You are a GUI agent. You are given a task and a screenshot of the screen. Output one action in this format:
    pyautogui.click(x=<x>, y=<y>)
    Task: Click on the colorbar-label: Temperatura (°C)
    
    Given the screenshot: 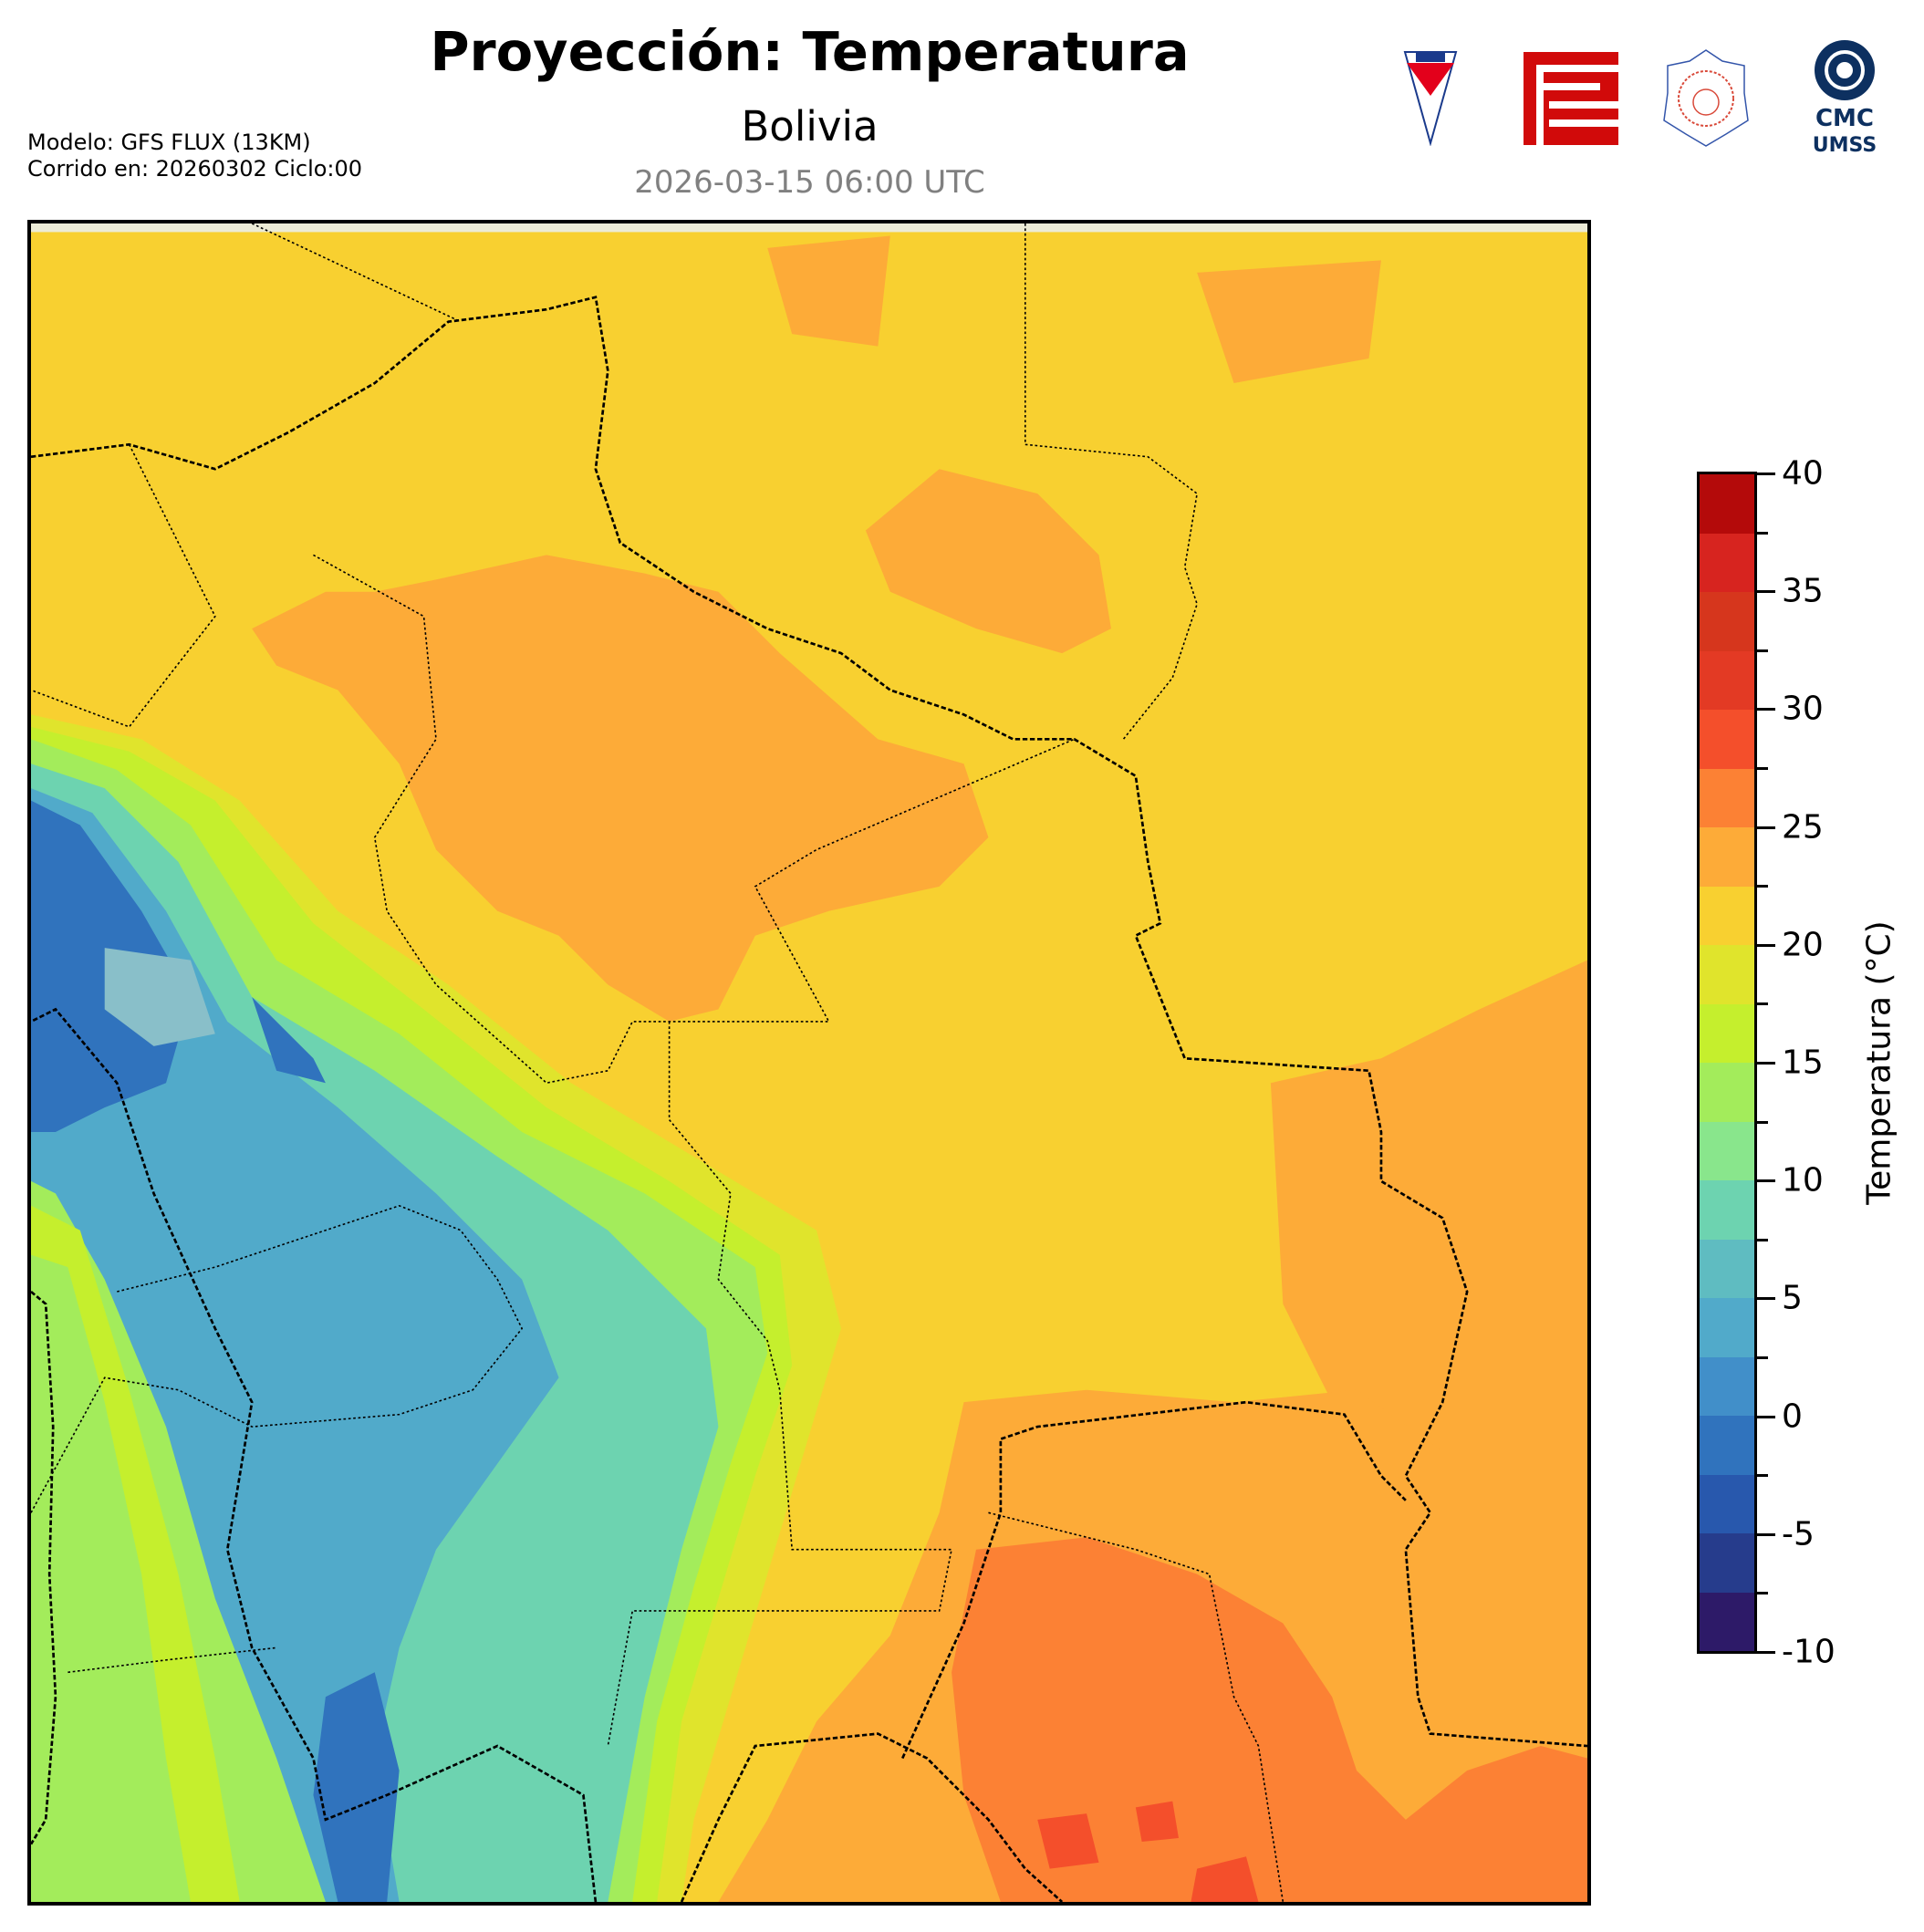 What is the action you would take?
    pyautogui.click(x=1879, y=1062)
    